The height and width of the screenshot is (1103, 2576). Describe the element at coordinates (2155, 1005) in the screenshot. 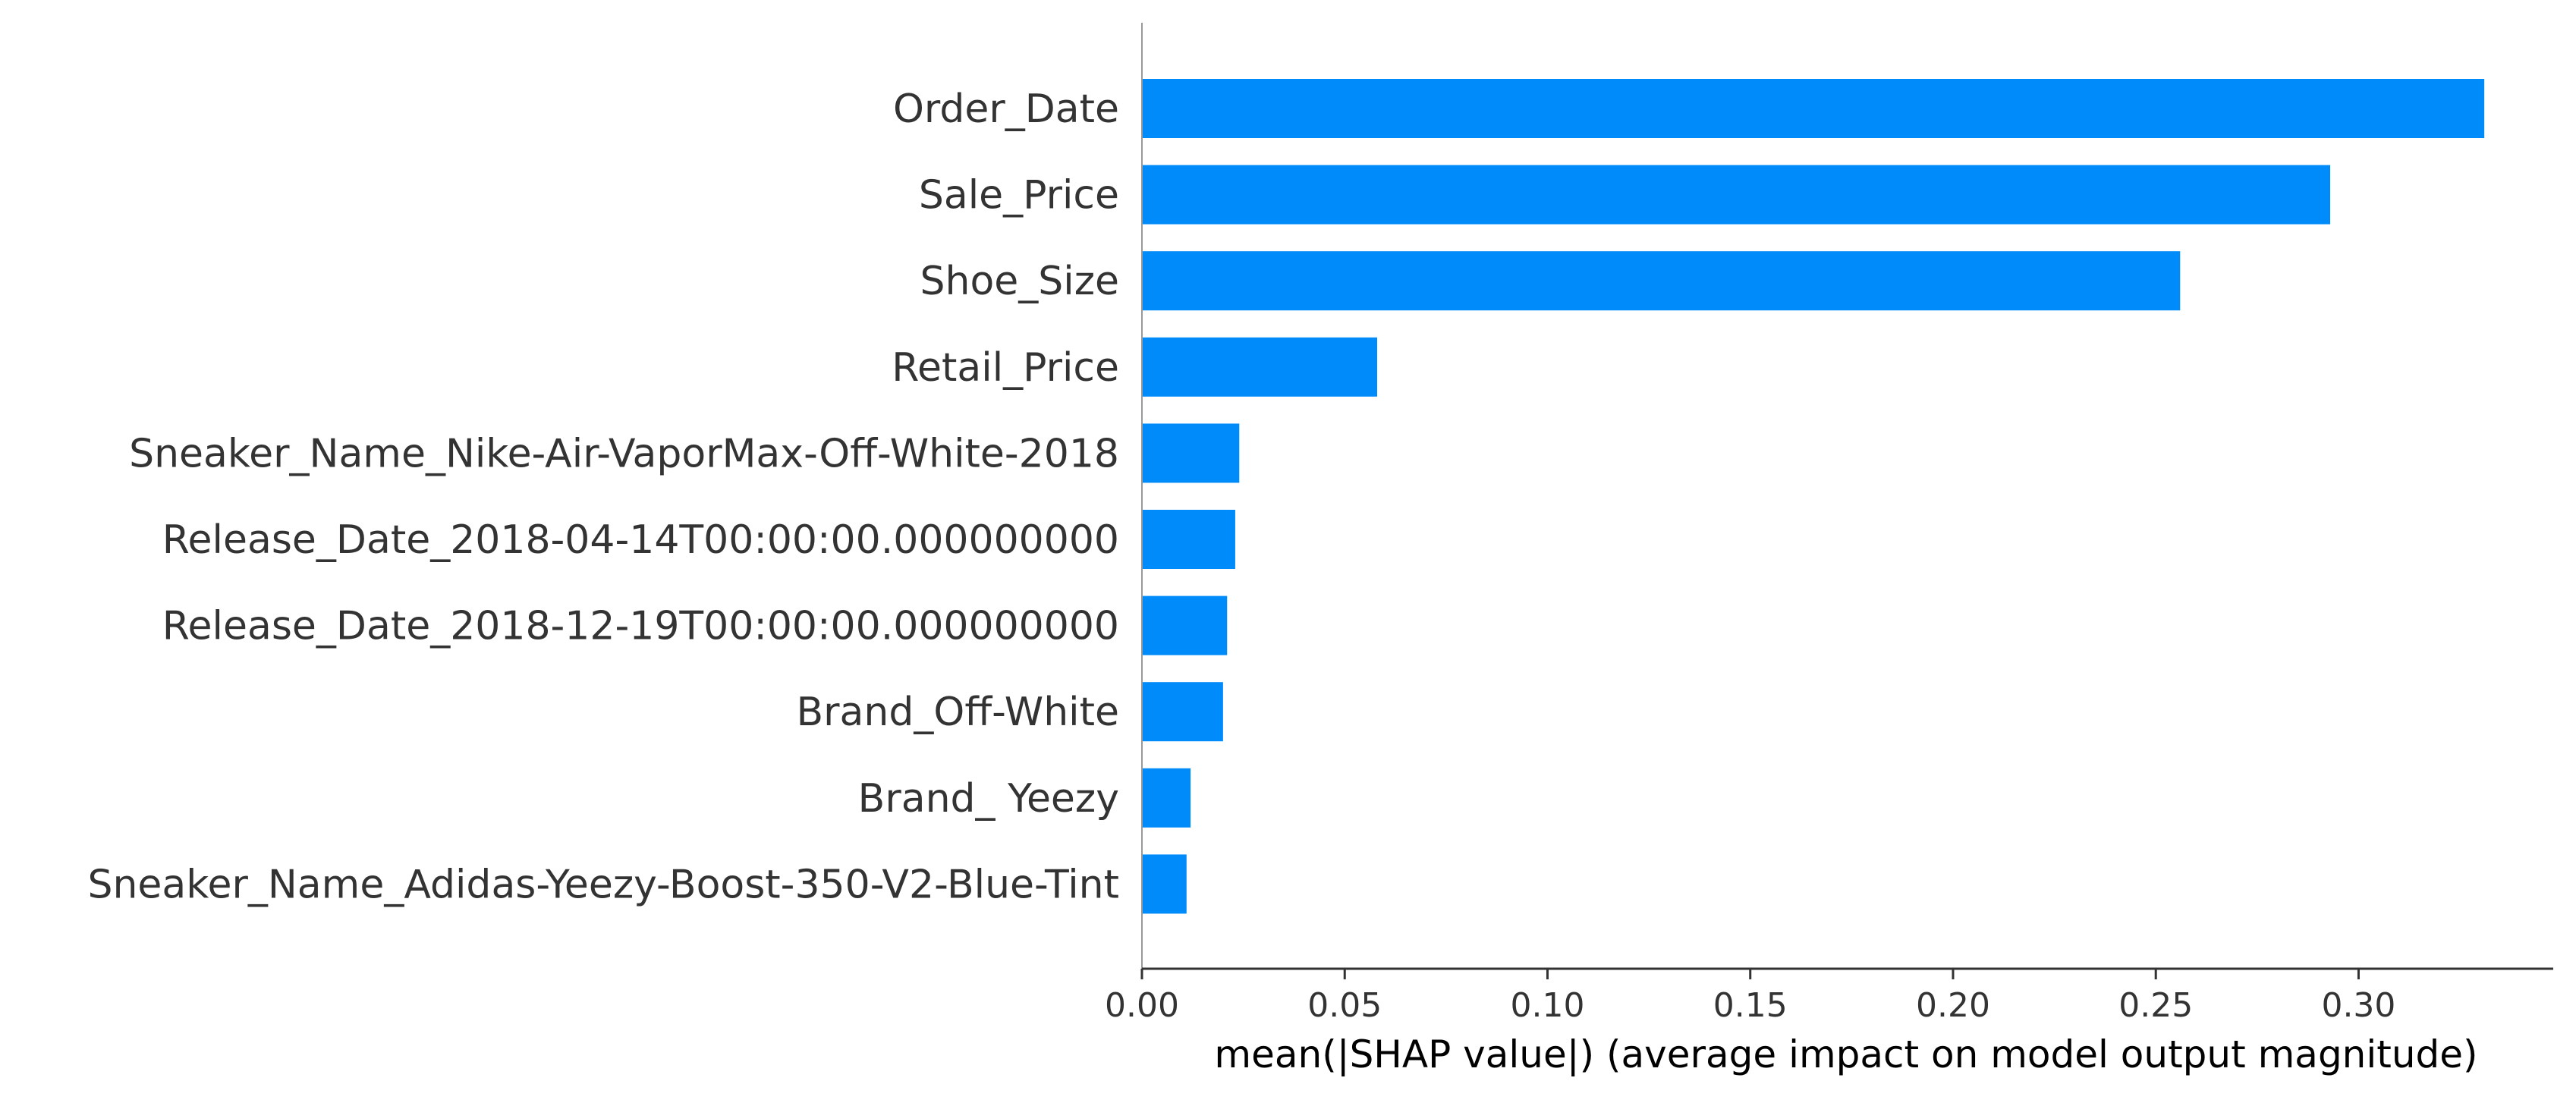

I see `x-tick-label: 0.25` at that location.